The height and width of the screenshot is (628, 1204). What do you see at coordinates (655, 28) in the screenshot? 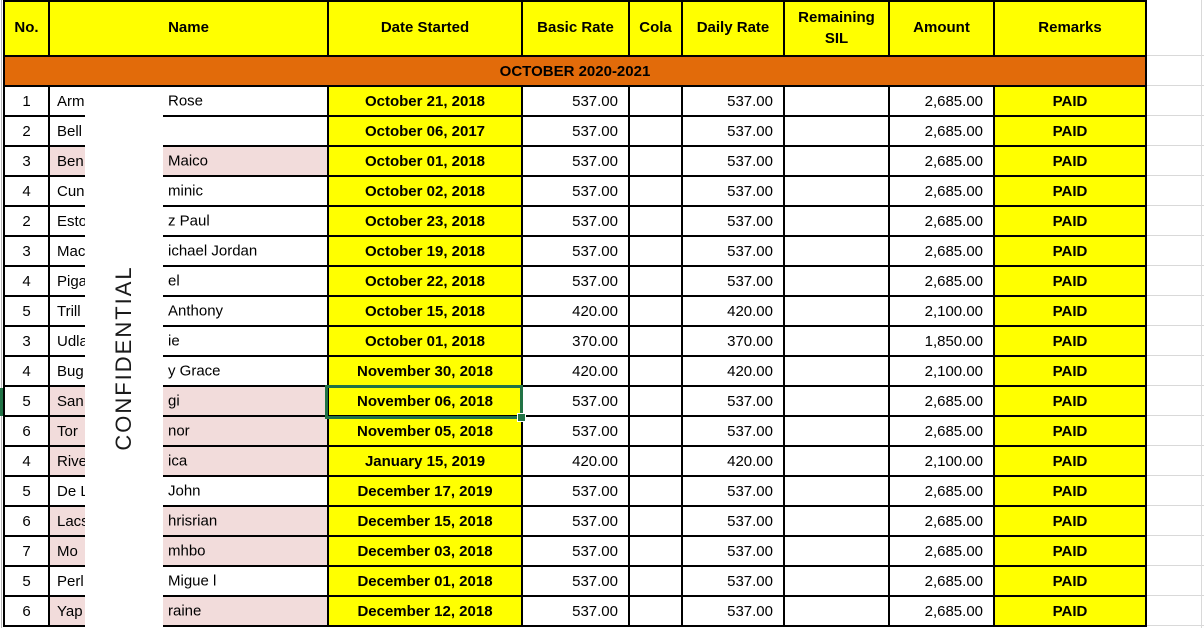
I see `col-header-cola: Cola` at bounding box center [655, 28].